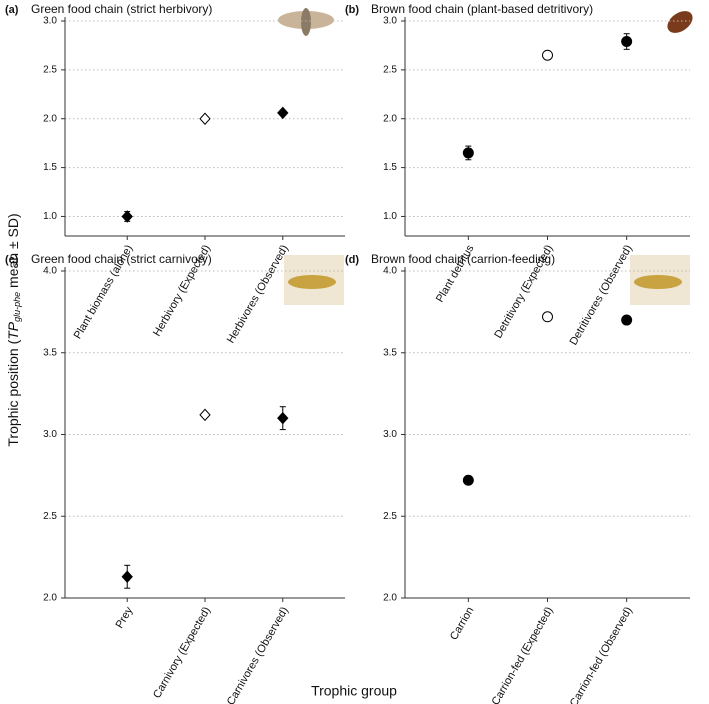 This screenshot has height=704, width=709. I want to click on x-tick-label: Carnivores (Observed), so click(258, 654).